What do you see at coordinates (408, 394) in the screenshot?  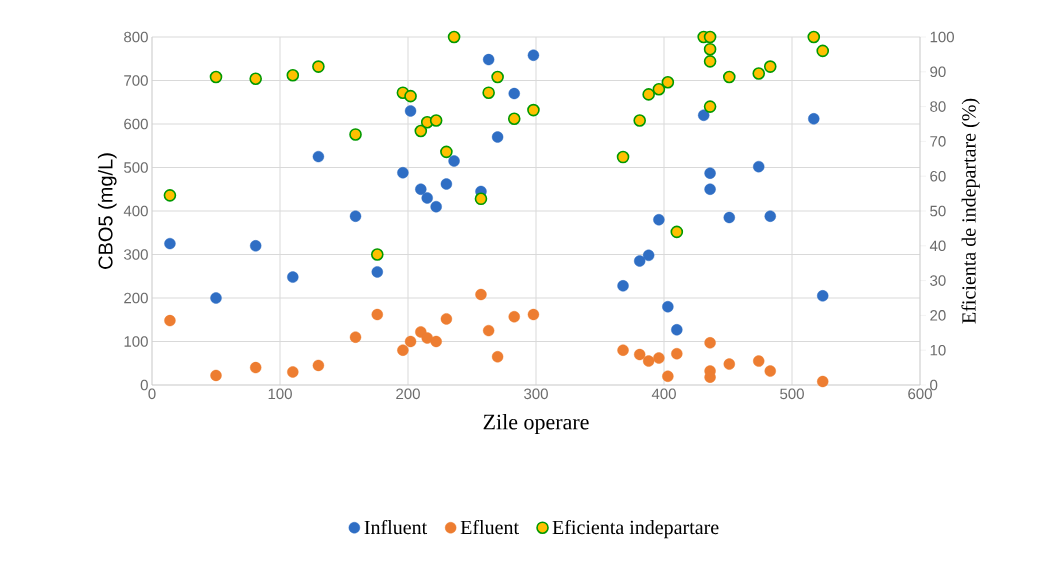 I see `x-tick-label: 200` at bounding box center [408, 394].